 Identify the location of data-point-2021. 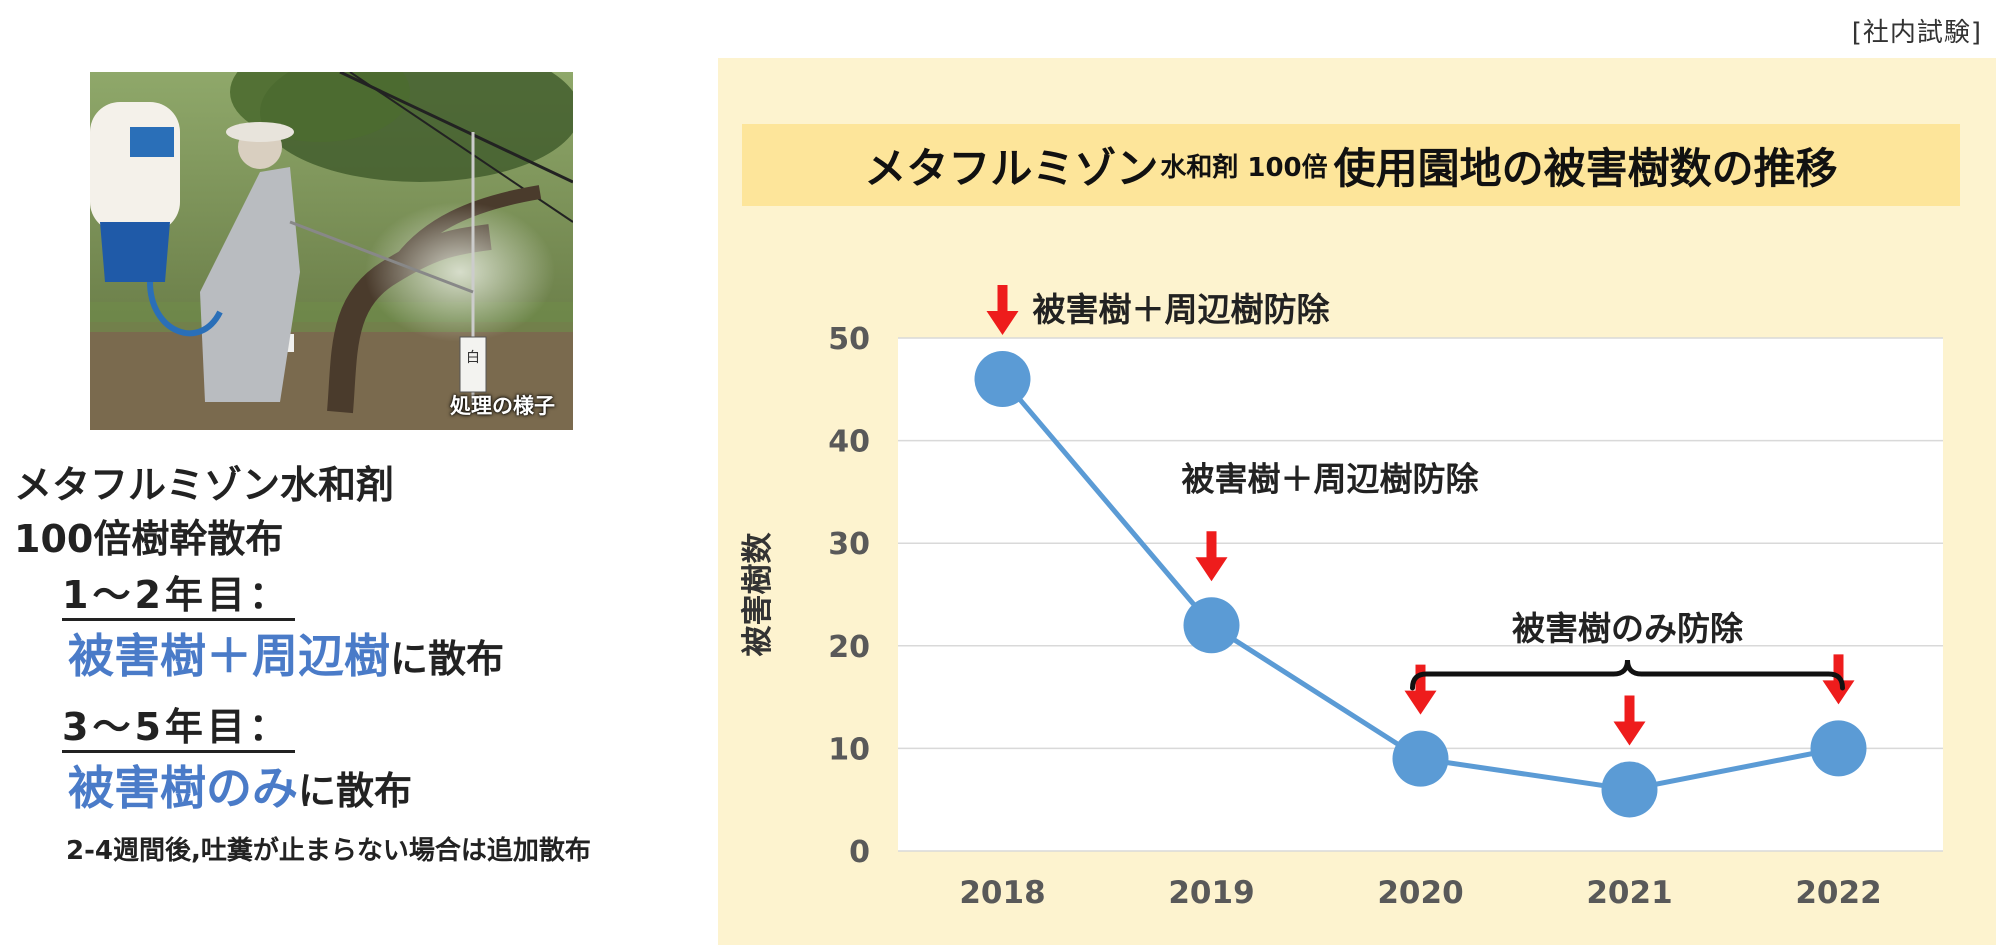
(1629, 789).